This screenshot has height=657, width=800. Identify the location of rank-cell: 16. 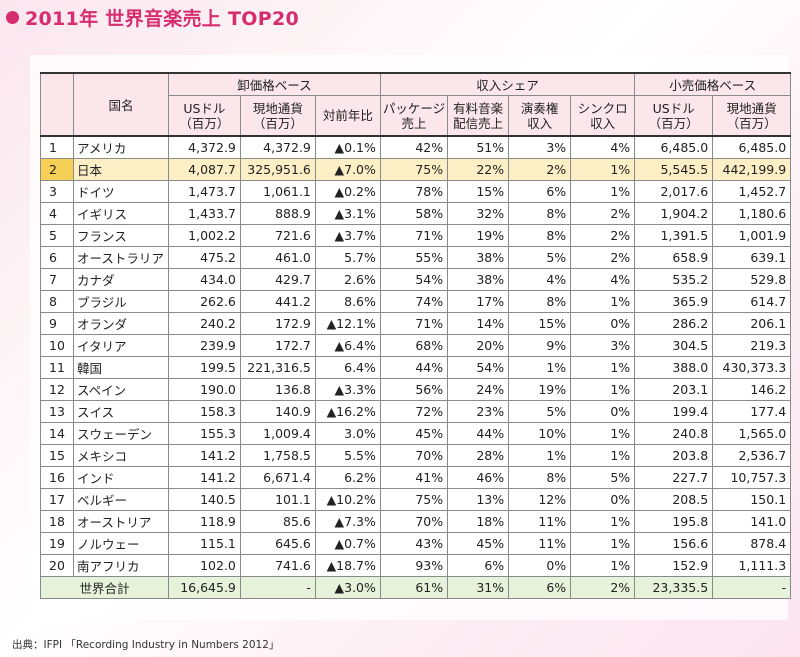
(57, 477).